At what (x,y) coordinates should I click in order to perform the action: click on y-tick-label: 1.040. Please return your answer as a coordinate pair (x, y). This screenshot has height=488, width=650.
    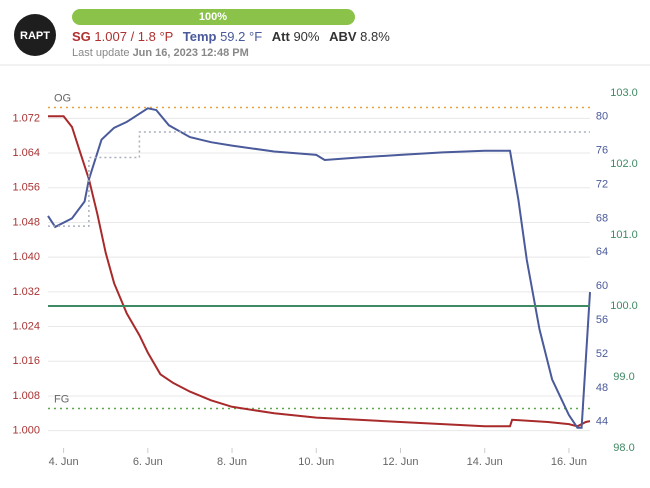
    Looking at the image, I should click on (26, 257).